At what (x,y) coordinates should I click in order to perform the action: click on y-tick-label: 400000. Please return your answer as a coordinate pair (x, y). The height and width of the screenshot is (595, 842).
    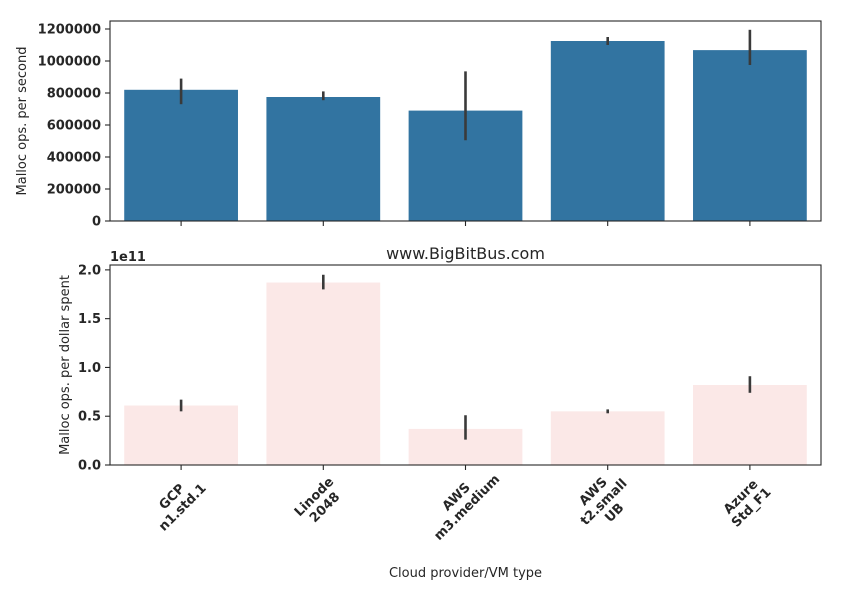
    Looking at the image, I should click on (74, 158).